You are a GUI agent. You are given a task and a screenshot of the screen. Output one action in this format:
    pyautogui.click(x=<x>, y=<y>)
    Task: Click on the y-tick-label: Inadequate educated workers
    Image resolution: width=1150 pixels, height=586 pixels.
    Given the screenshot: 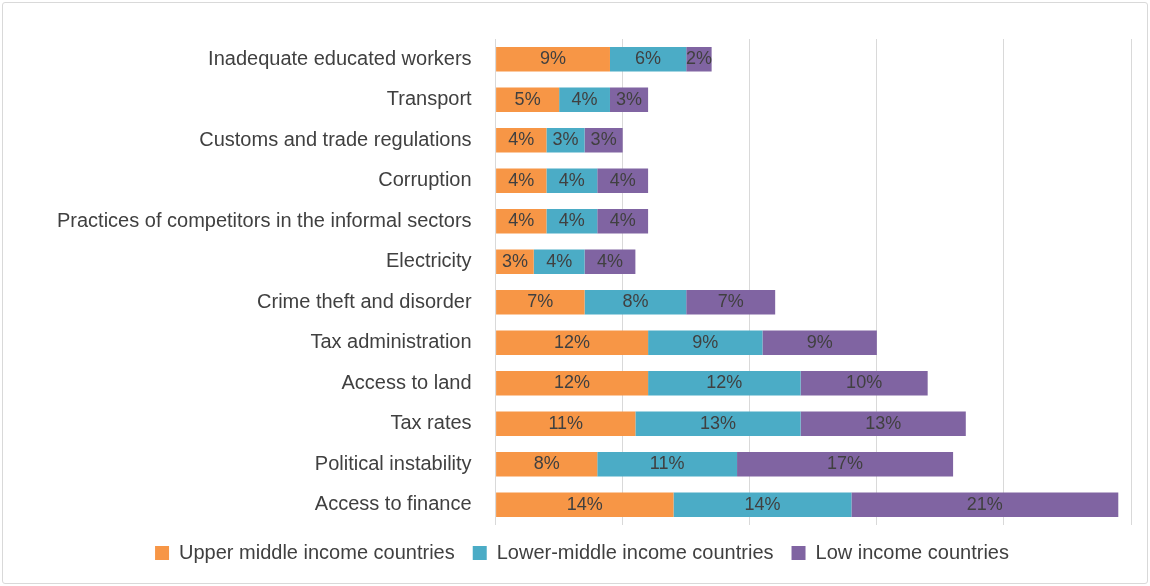 What is the action you would take?
    pyautogui.click(x=340, y=57)
    